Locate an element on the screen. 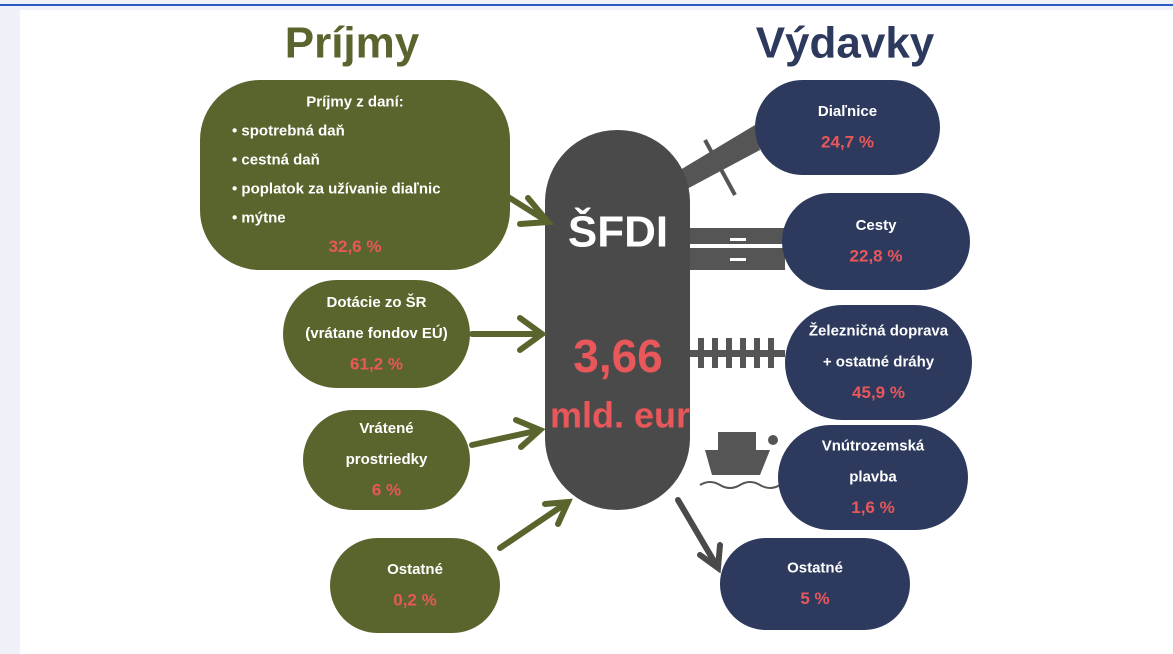 This screenshot has width=1173, height=654. expenses-share: 22,8 % is located at coordinates (876, 255).